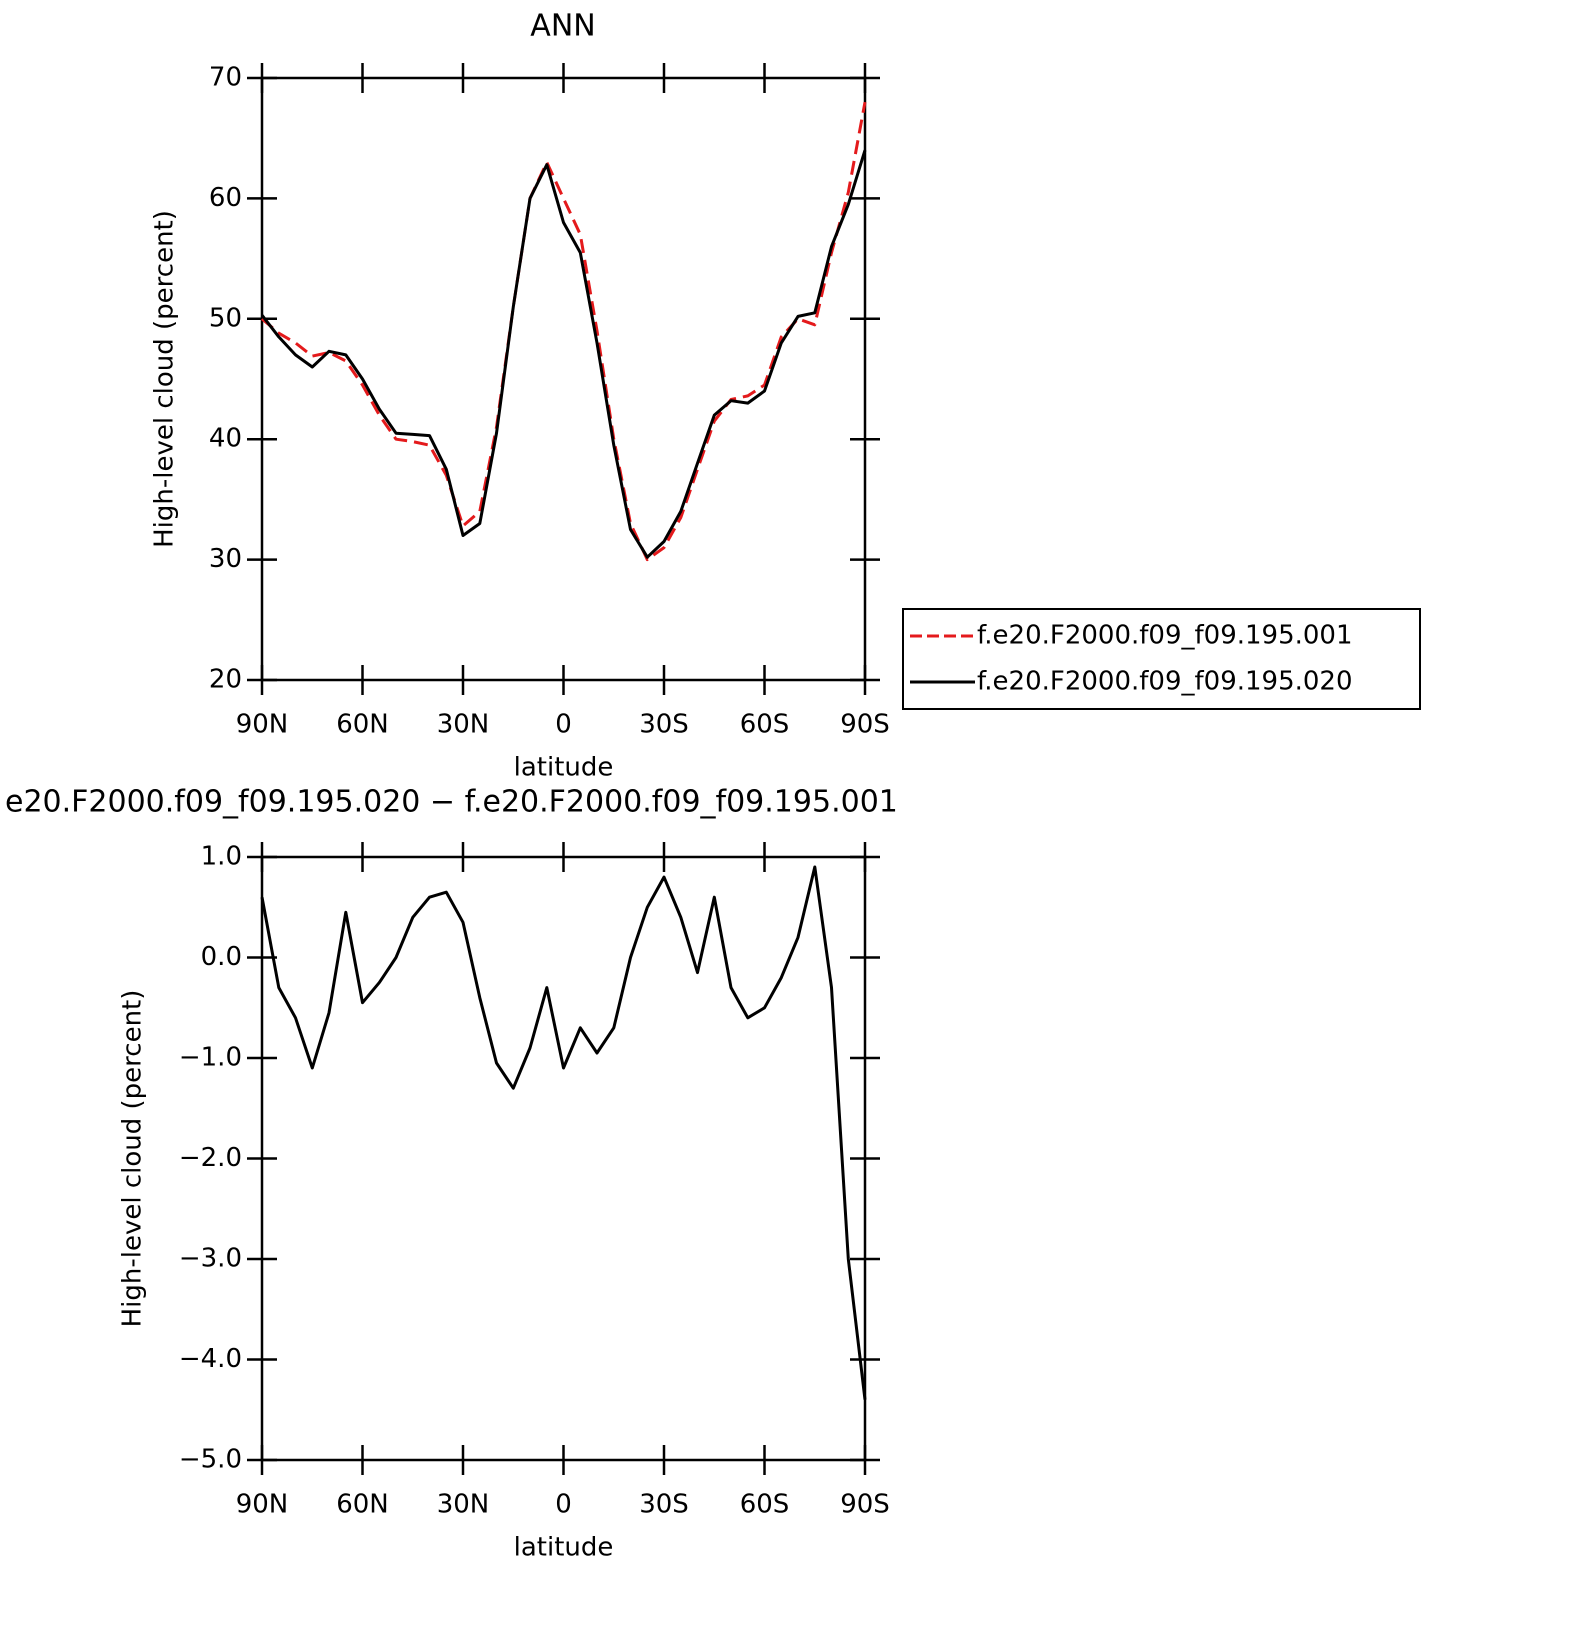 This screenshot has width=1588, height=1635. Describe the element at coordinates (221, 857) in the screenshot. I see `y-tick-label: 1.0` at that location.